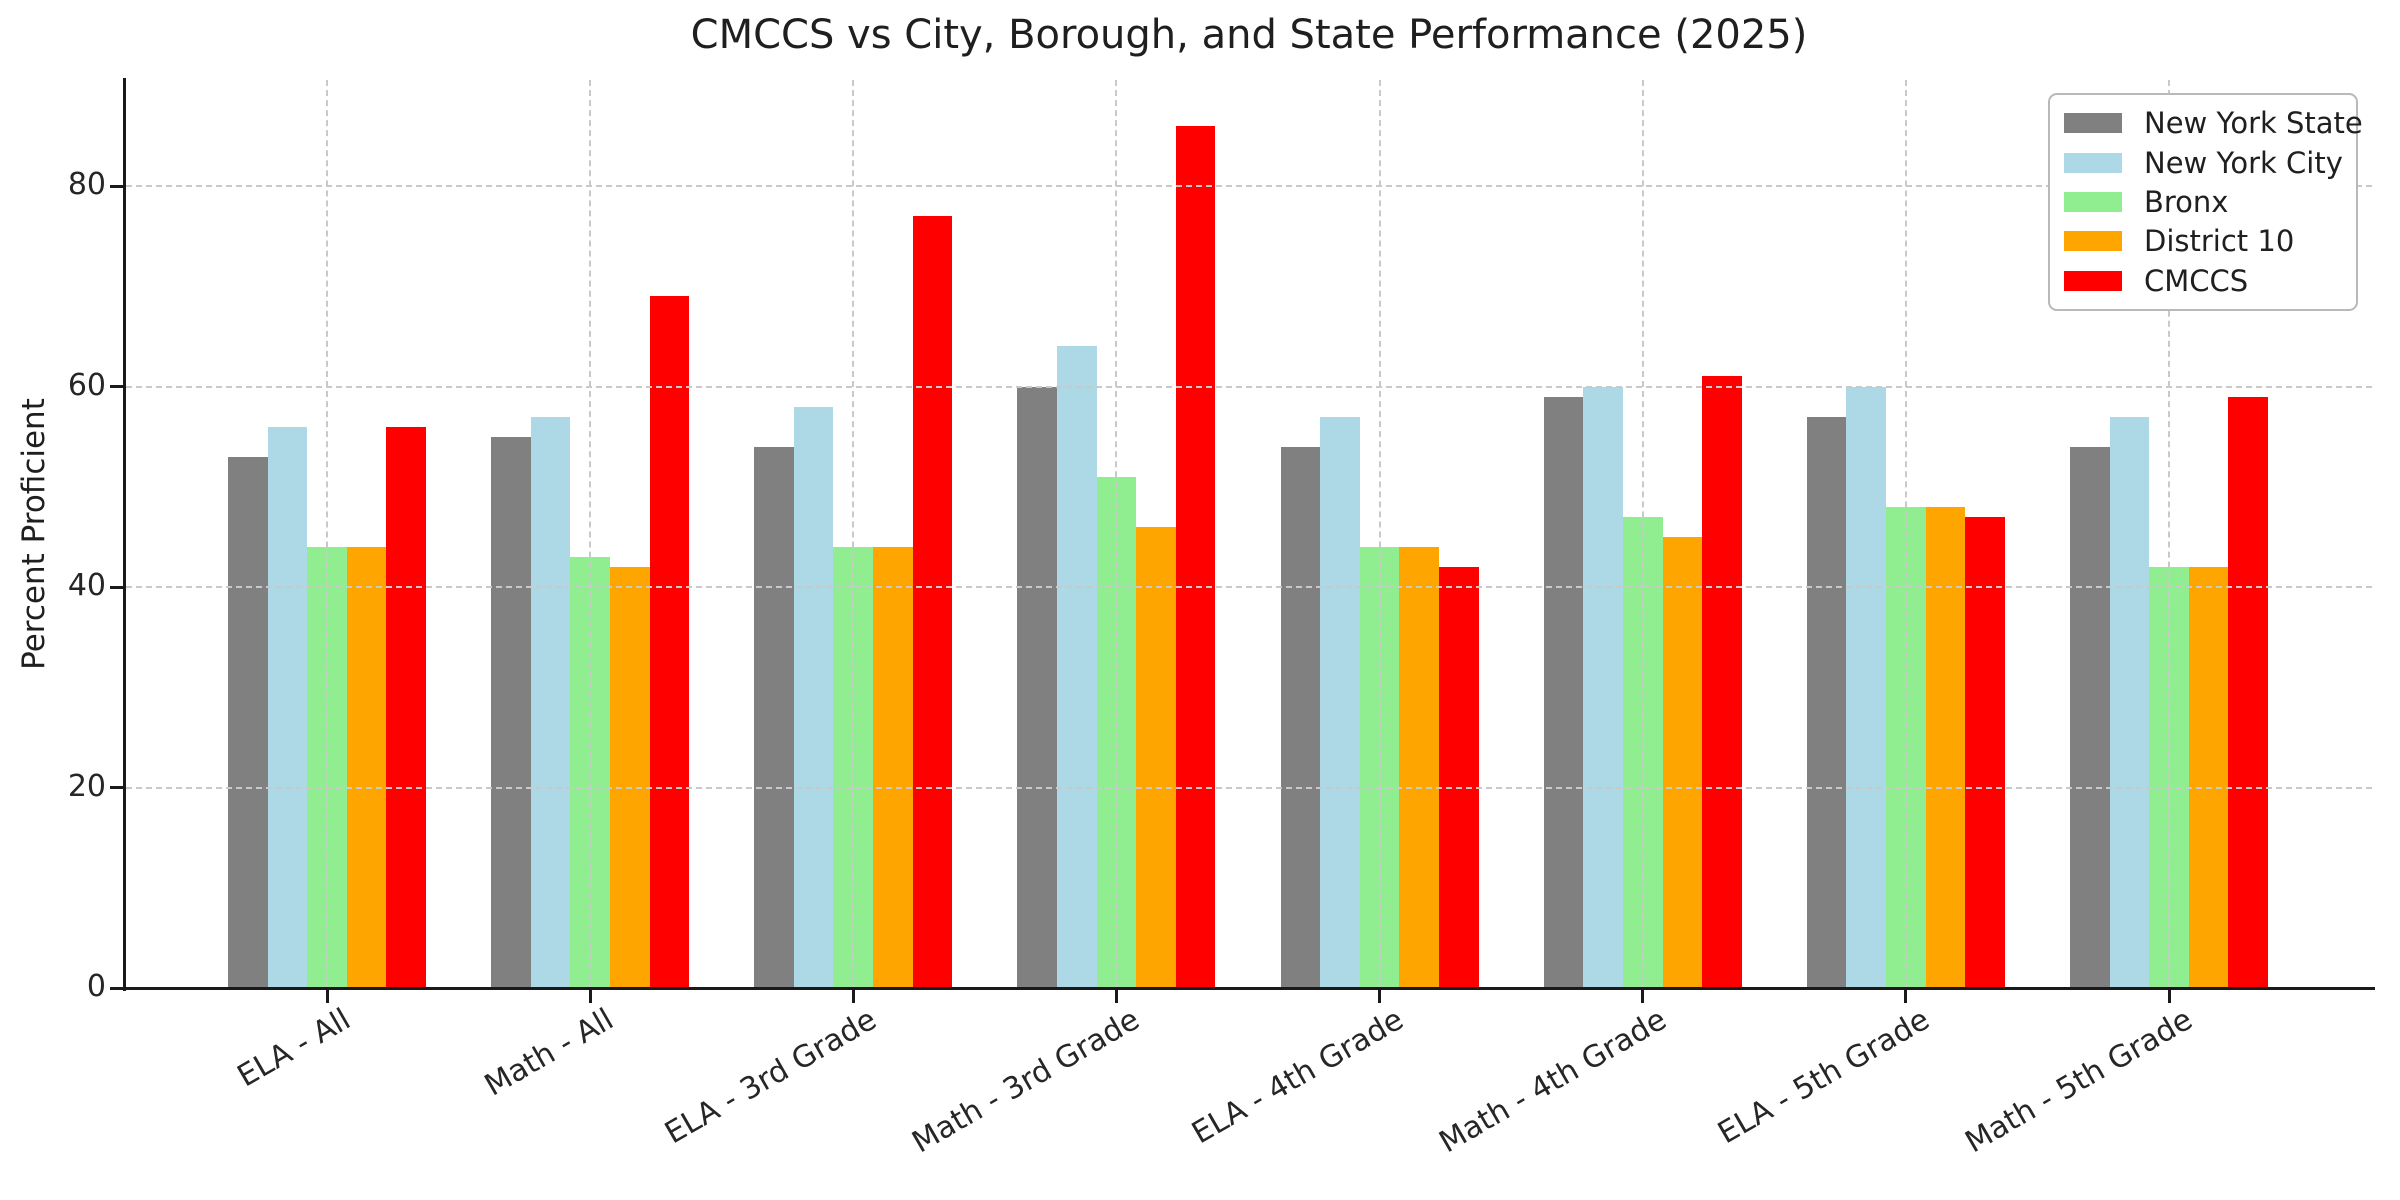 The width and height of the screenshot is (2400, 1200). What do you see at coordinates (124, 534) in the screenshot?
I see `y-axis-spine` at bounding box center [124, 534].